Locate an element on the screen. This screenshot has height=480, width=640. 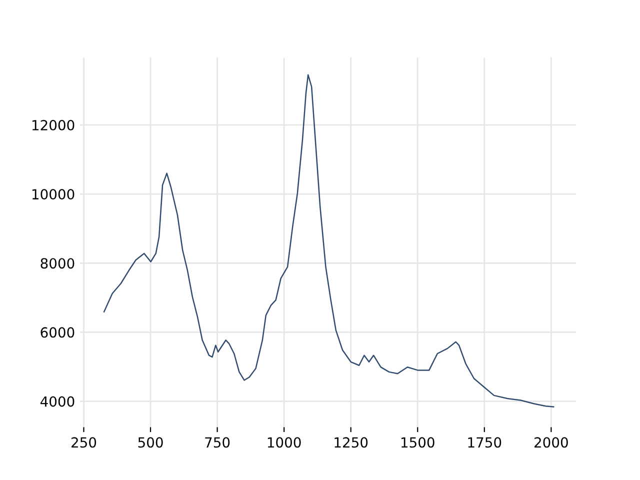
x-tick-label: 500 is located at coordinates (150, 442).